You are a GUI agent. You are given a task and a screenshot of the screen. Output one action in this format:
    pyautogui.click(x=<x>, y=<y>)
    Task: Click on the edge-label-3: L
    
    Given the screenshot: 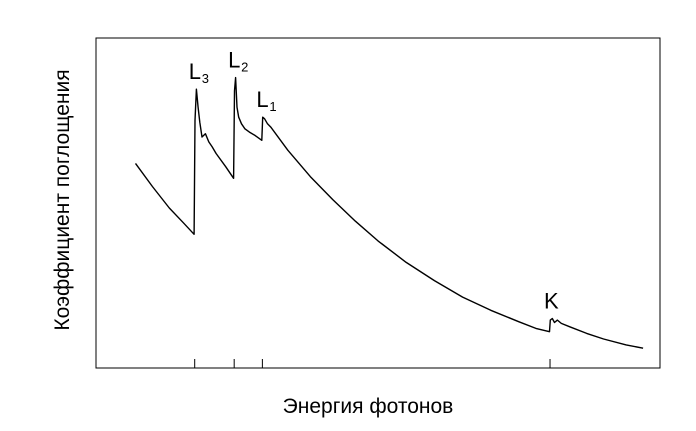 What is the action you would take?
    pyautogui.click(x=262, y=99)
    